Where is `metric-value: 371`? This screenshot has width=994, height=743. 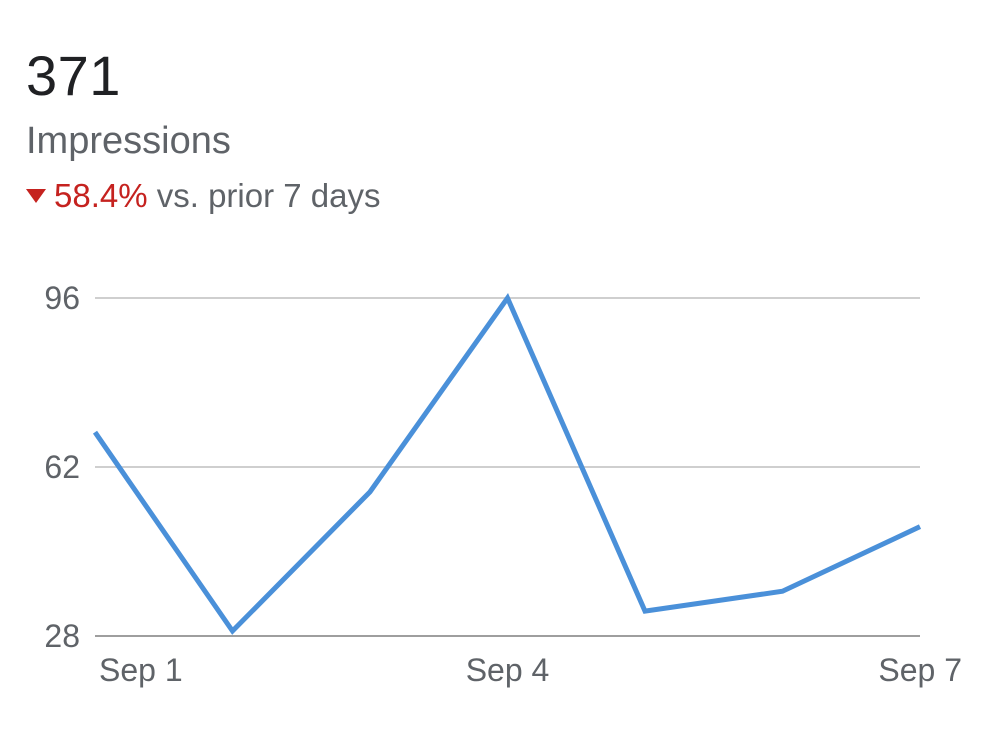 metric-value: 371 is located at coordinates (73, 75).